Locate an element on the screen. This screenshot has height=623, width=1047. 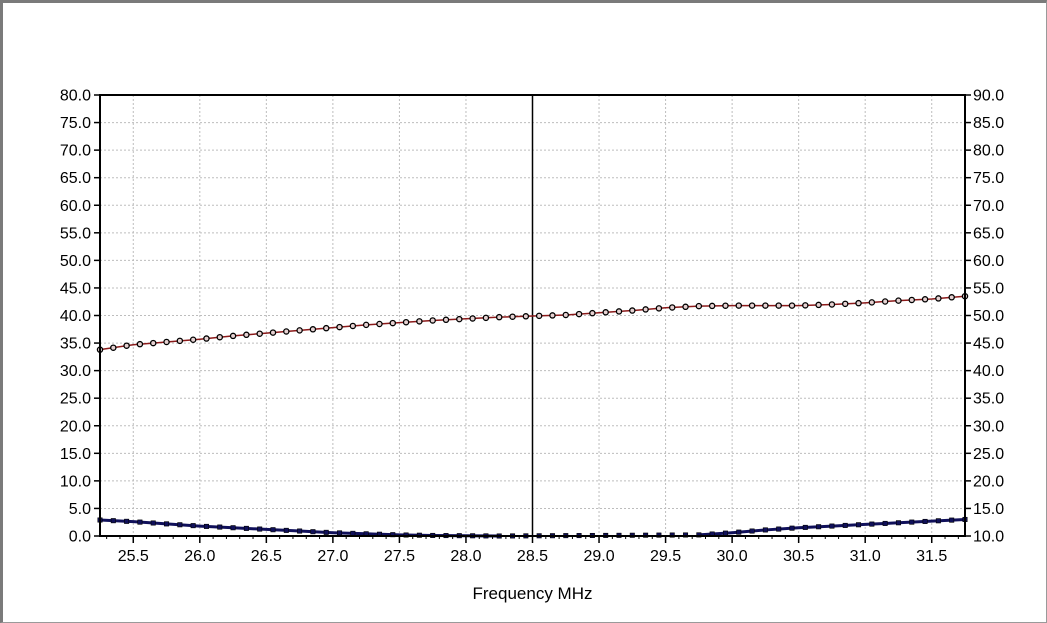
right-axis-tick-label: 10.0 is located at coordinates (988, 537).